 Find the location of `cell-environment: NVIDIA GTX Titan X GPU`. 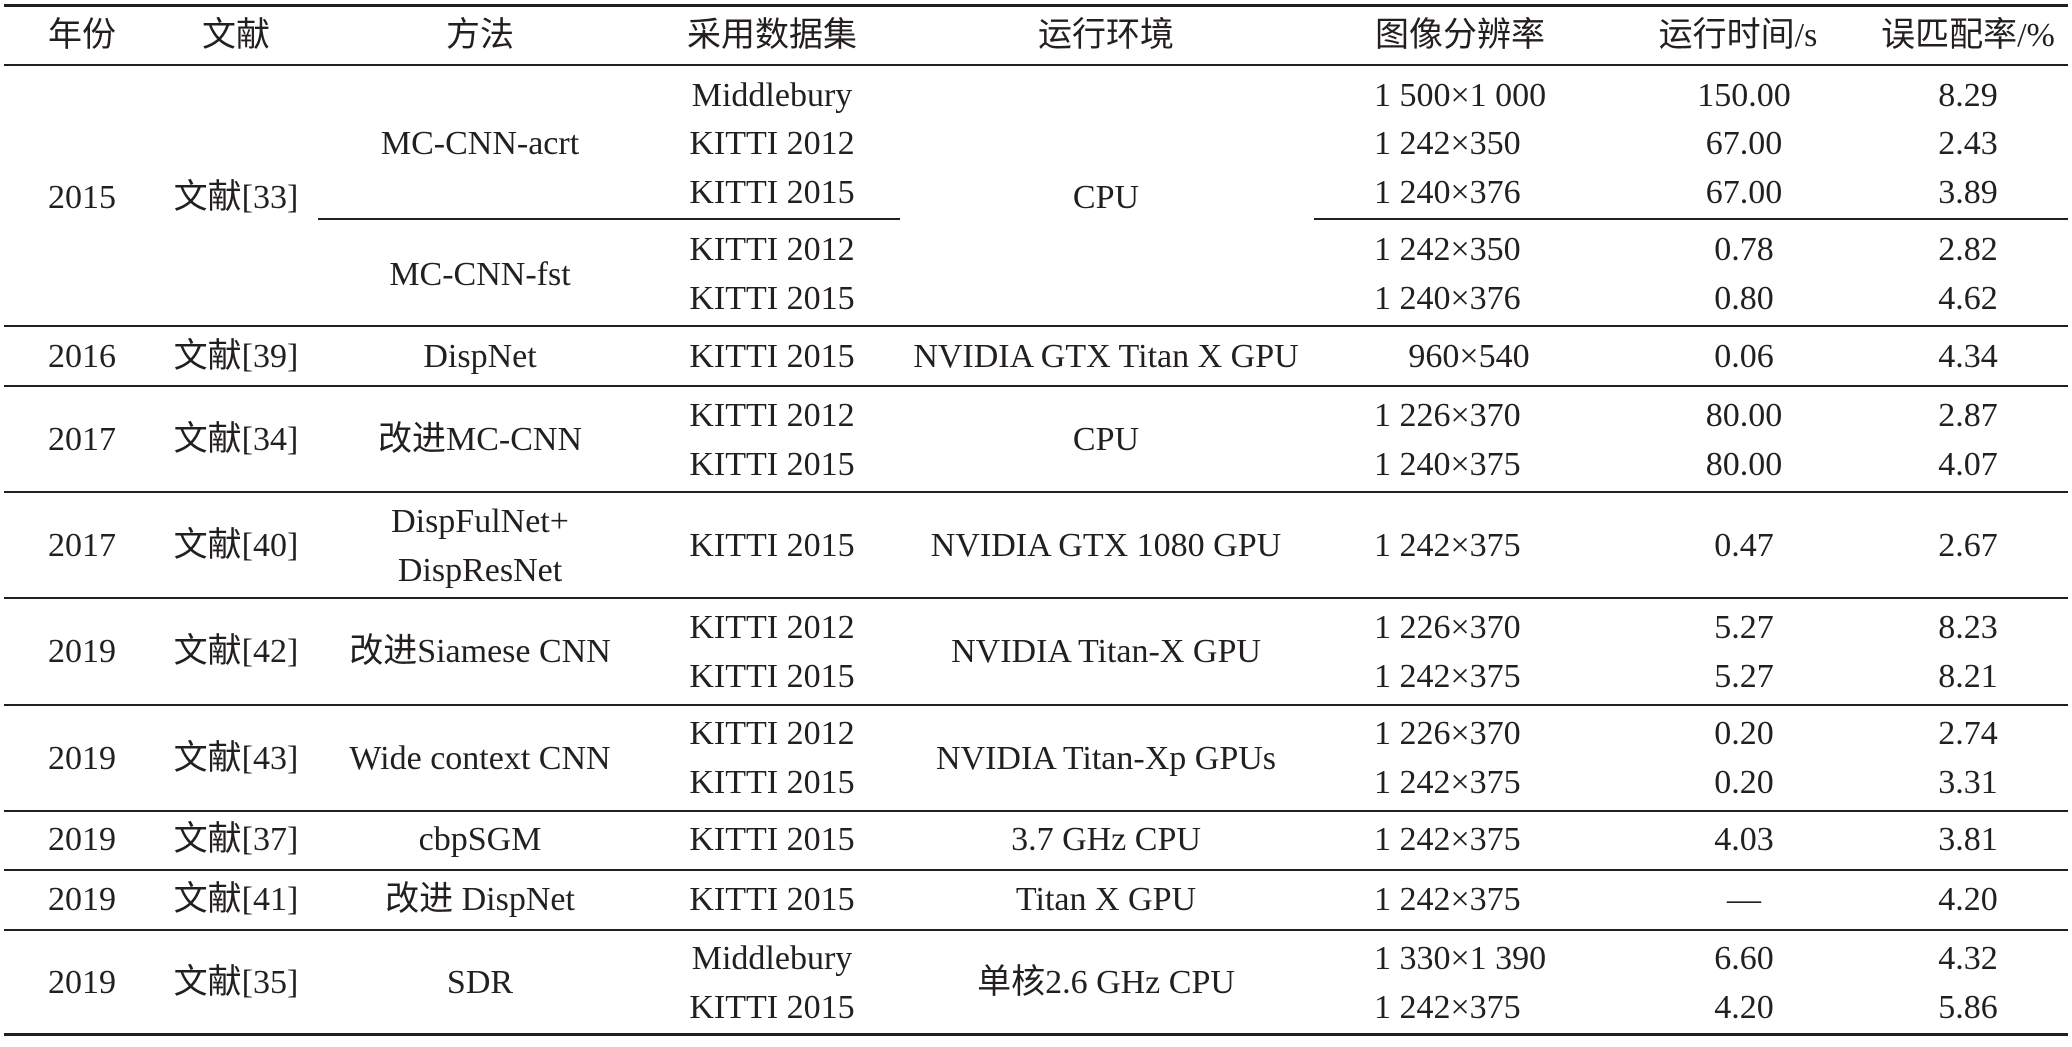

cell-environment: NVIDIA GTX Titan X GPU is located at coordinates (1106, 356).